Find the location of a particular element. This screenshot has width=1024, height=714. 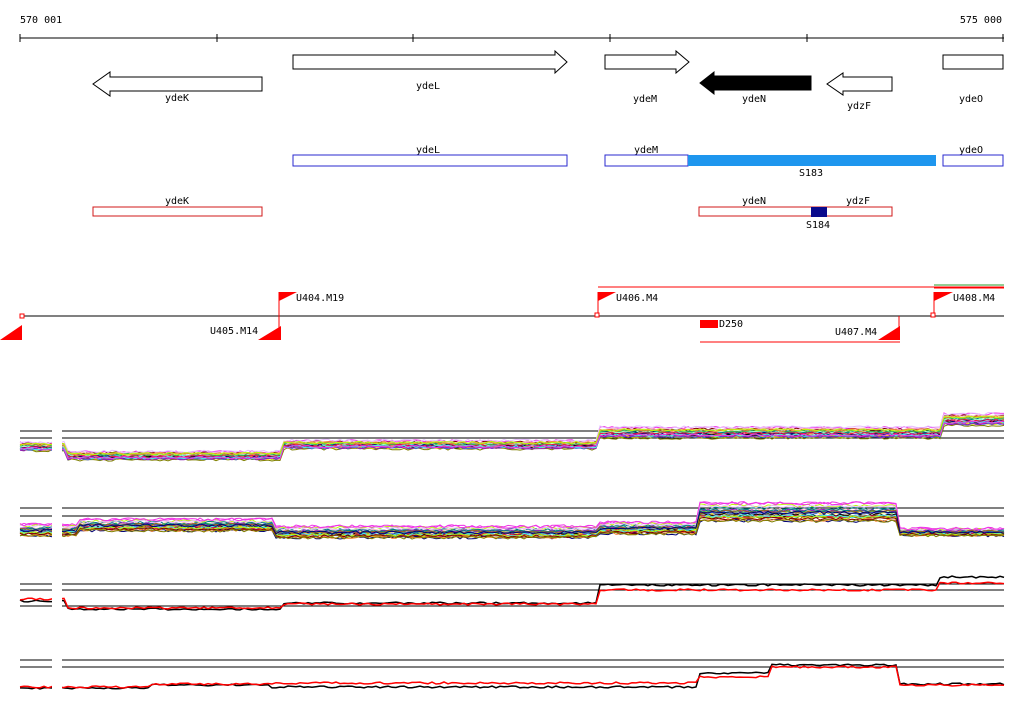

segment-S184 is located at coordinates (819, 212).